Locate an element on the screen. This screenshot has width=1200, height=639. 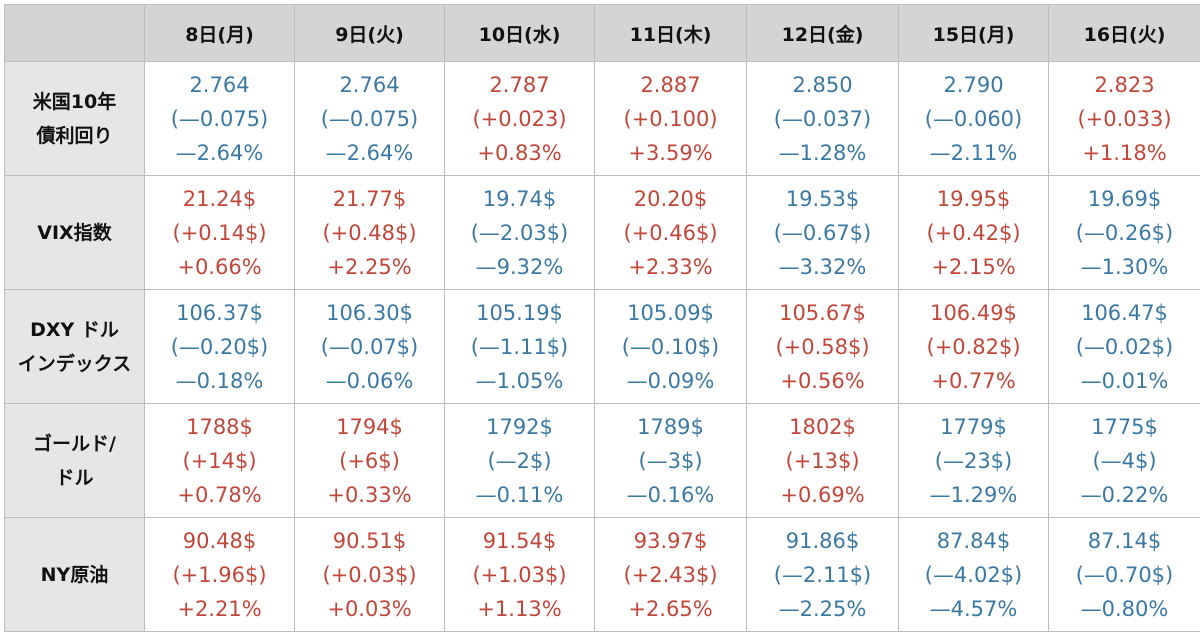
price-change: (+6$) is located at coordinates (369, 460).